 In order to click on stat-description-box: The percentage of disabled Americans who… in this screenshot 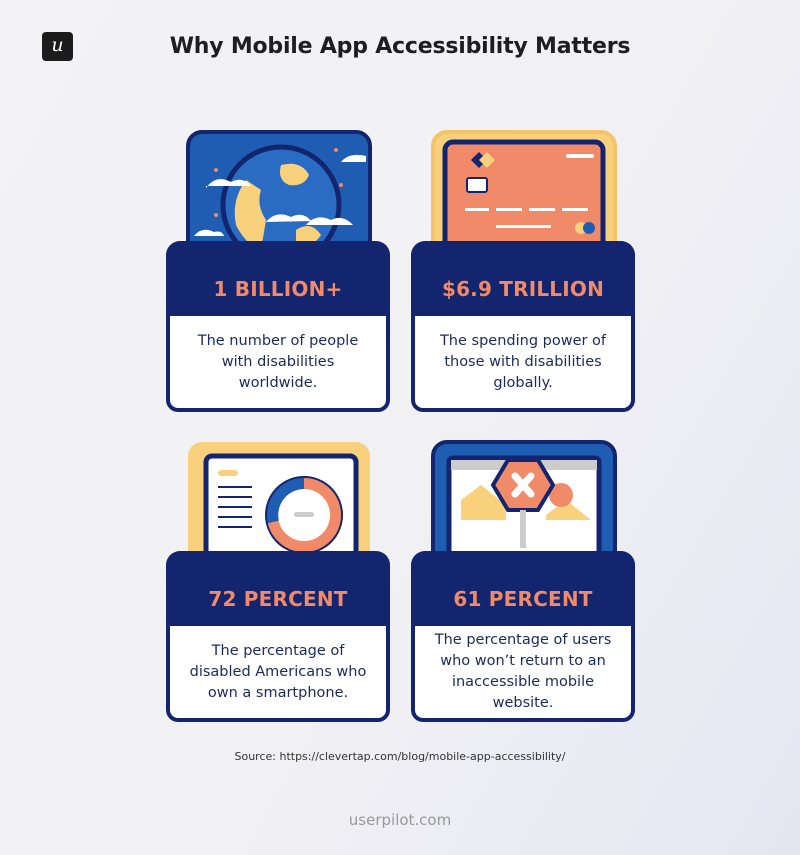, I will do `click(278, 674)`.